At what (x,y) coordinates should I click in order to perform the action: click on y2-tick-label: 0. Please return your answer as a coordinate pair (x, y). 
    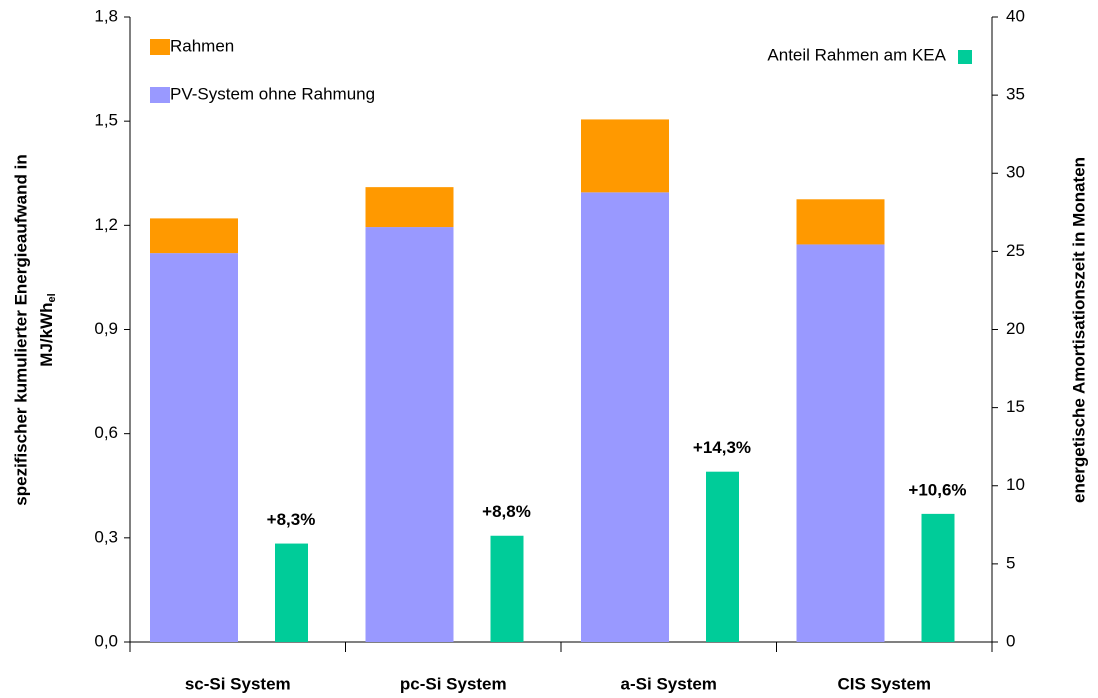
    Looking at the image, I should click on (1010, 640).